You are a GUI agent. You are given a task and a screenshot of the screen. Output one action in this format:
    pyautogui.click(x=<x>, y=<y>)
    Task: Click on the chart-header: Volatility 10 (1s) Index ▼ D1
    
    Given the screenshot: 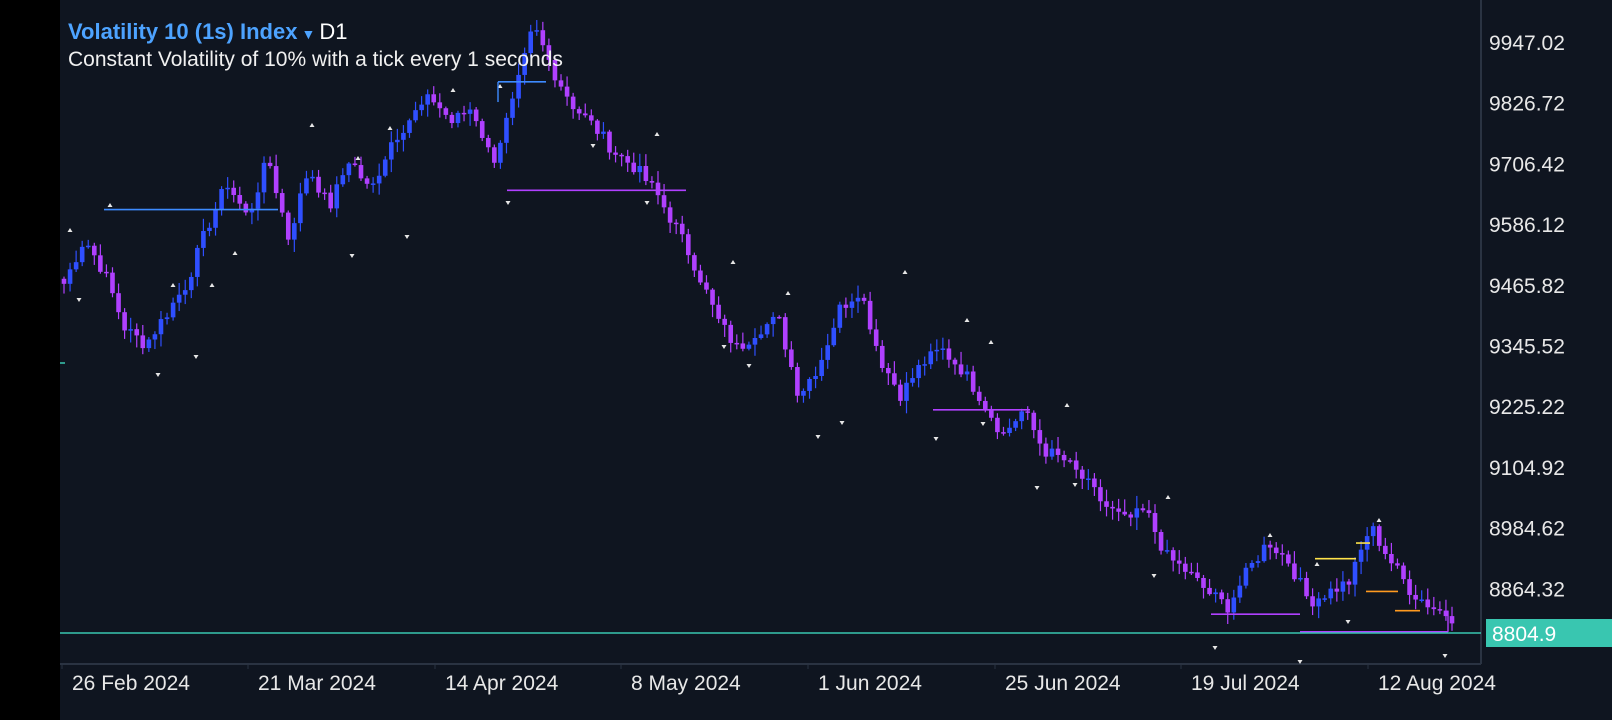 What is the action you would take?
    pyautogui.click(x=207, y=33)
    